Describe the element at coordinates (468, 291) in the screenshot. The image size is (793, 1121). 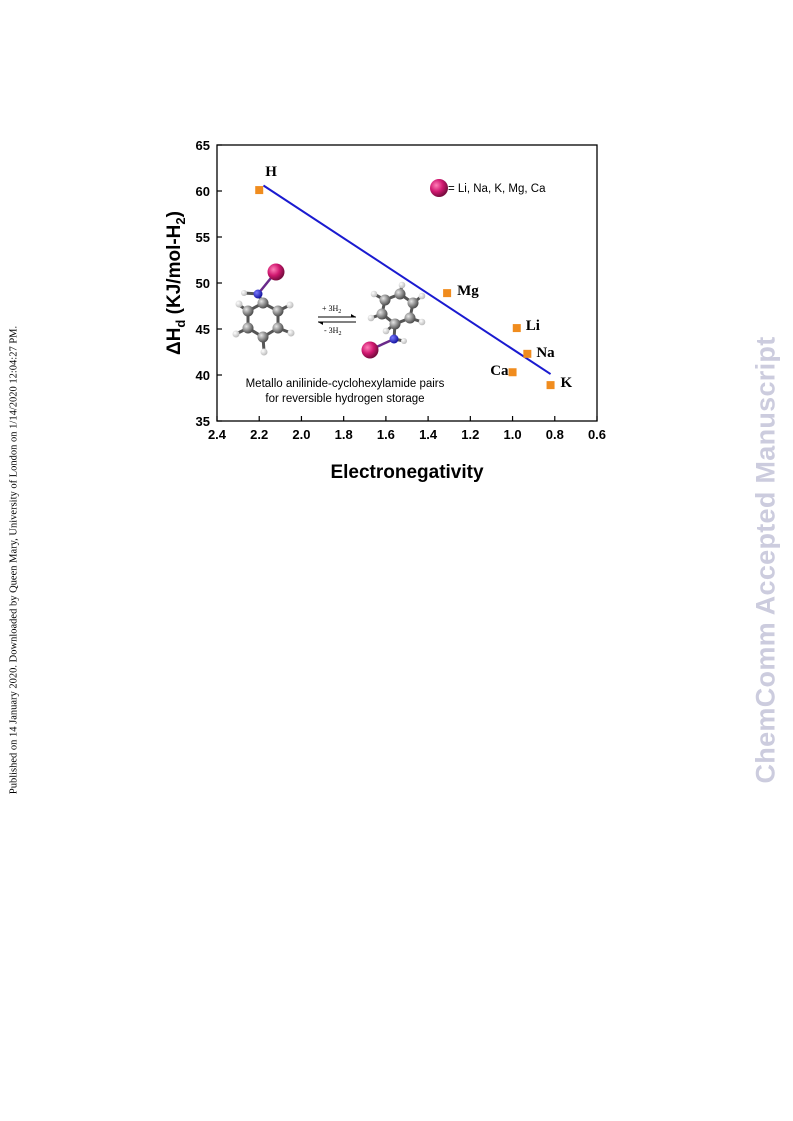
I see `point-label-mg: Mg` at that location.